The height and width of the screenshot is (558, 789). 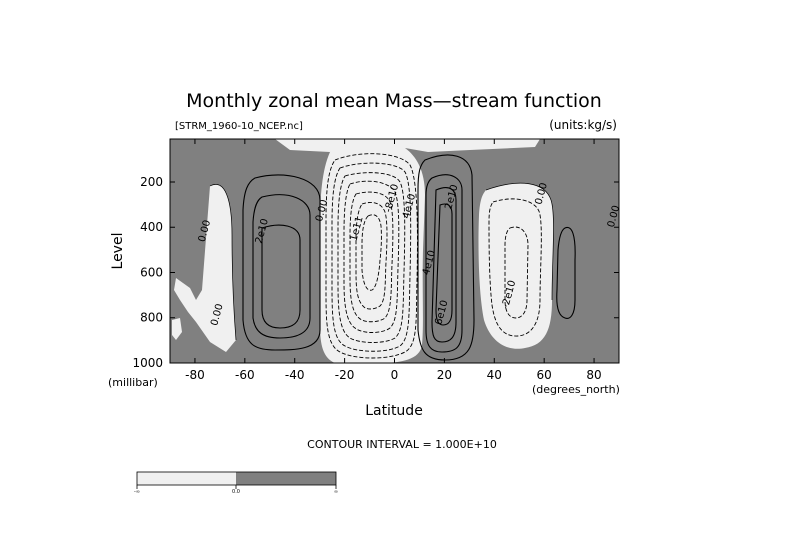 What do you see at coordinates (394, 101) in the screenshot?
I see `chart-title: Monthly zonal mean Mass—stream function` at bounding box center [394, 101].